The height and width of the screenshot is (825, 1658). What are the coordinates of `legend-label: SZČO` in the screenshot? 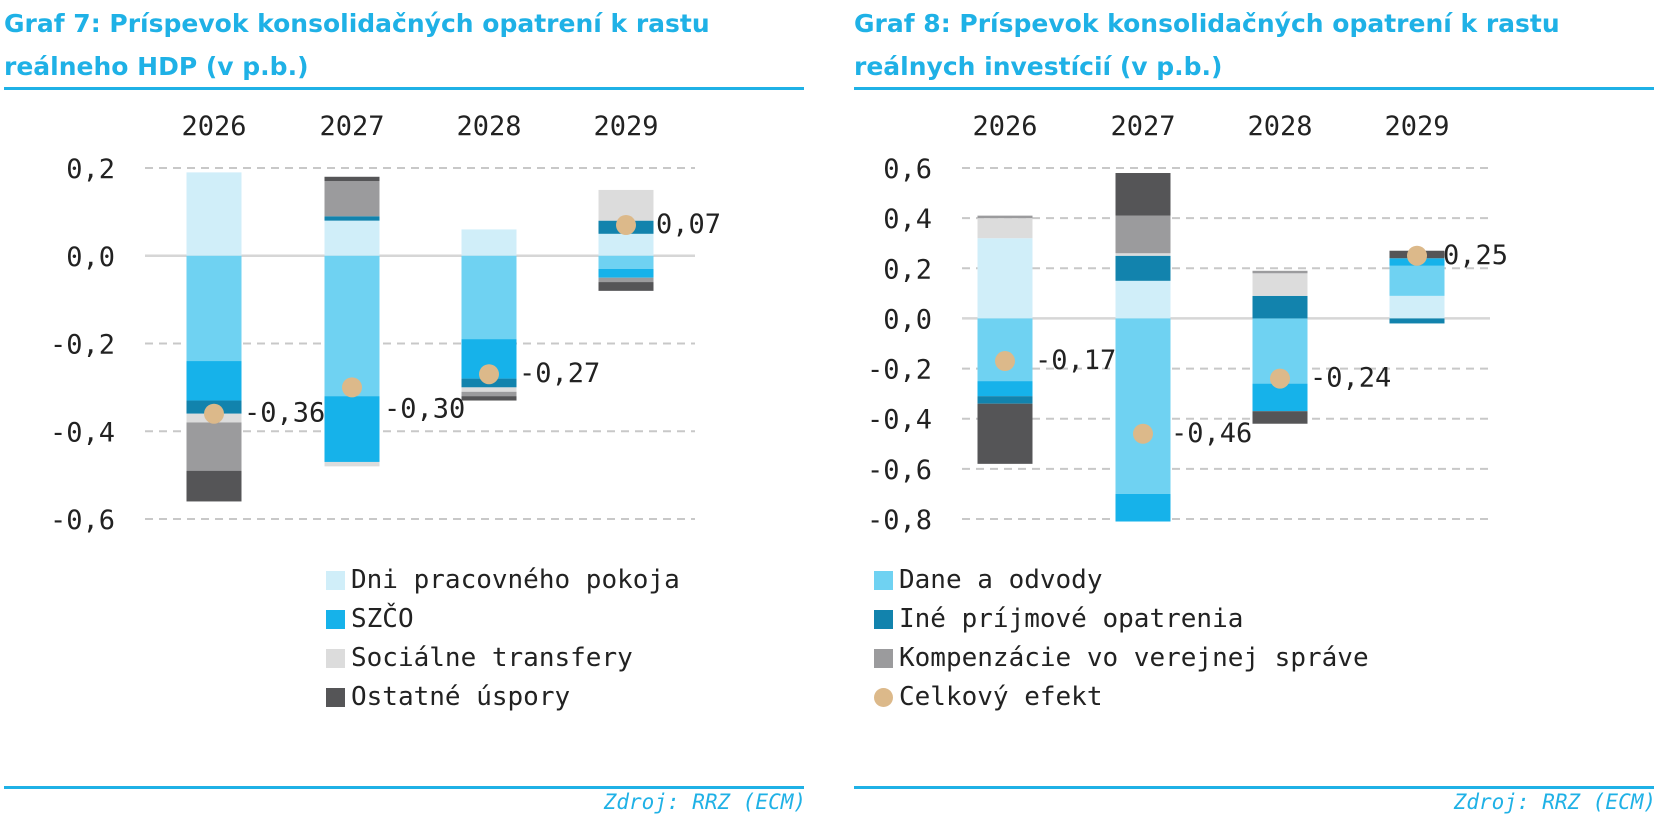 It's located at (382, 619).